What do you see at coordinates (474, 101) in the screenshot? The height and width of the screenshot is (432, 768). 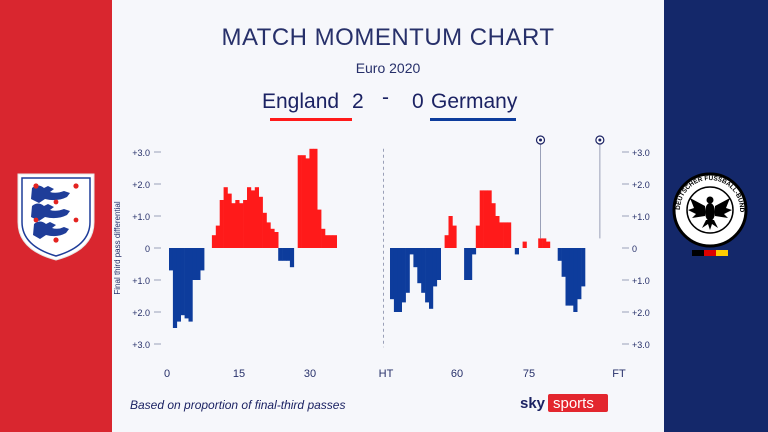 I see `away-team-name: Germany` at bounding box center [474, 101].